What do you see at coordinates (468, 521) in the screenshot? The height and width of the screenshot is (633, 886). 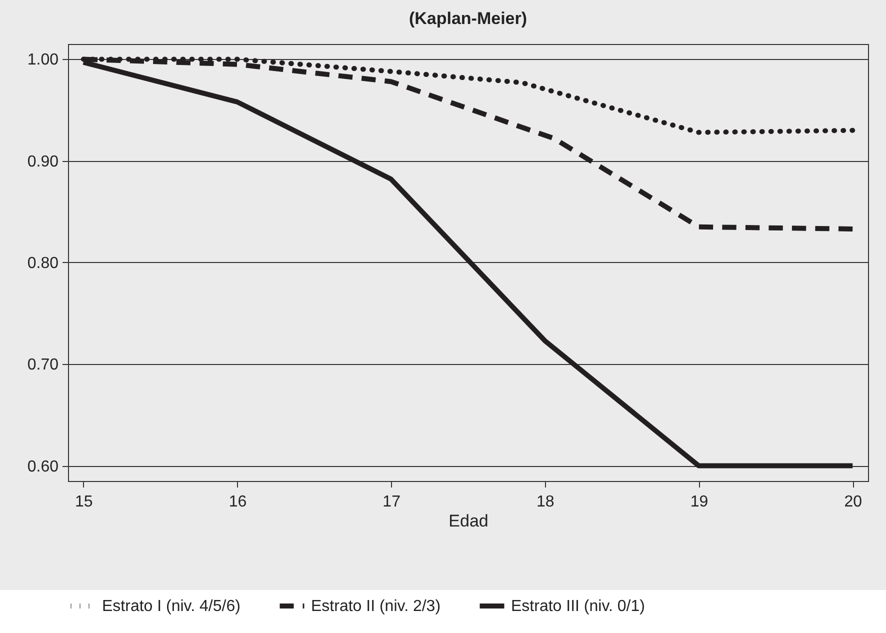 I see `x-axis-title: Edad` at bounding box center [468, 521].